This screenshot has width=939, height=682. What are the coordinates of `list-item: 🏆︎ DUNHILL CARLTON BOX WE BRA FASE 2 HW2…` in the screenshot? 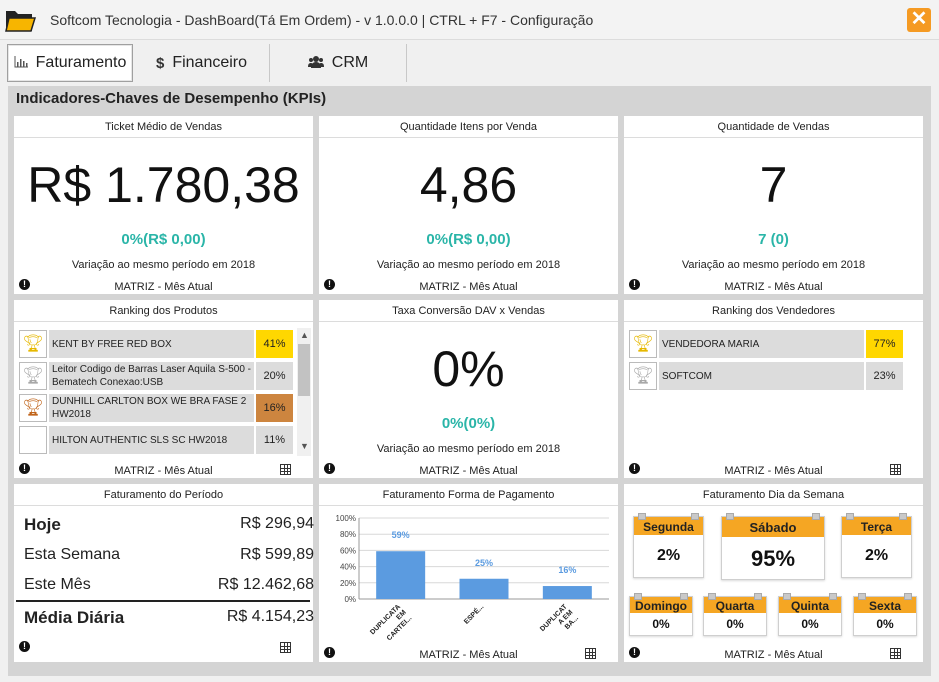 It's located at (156, 408).